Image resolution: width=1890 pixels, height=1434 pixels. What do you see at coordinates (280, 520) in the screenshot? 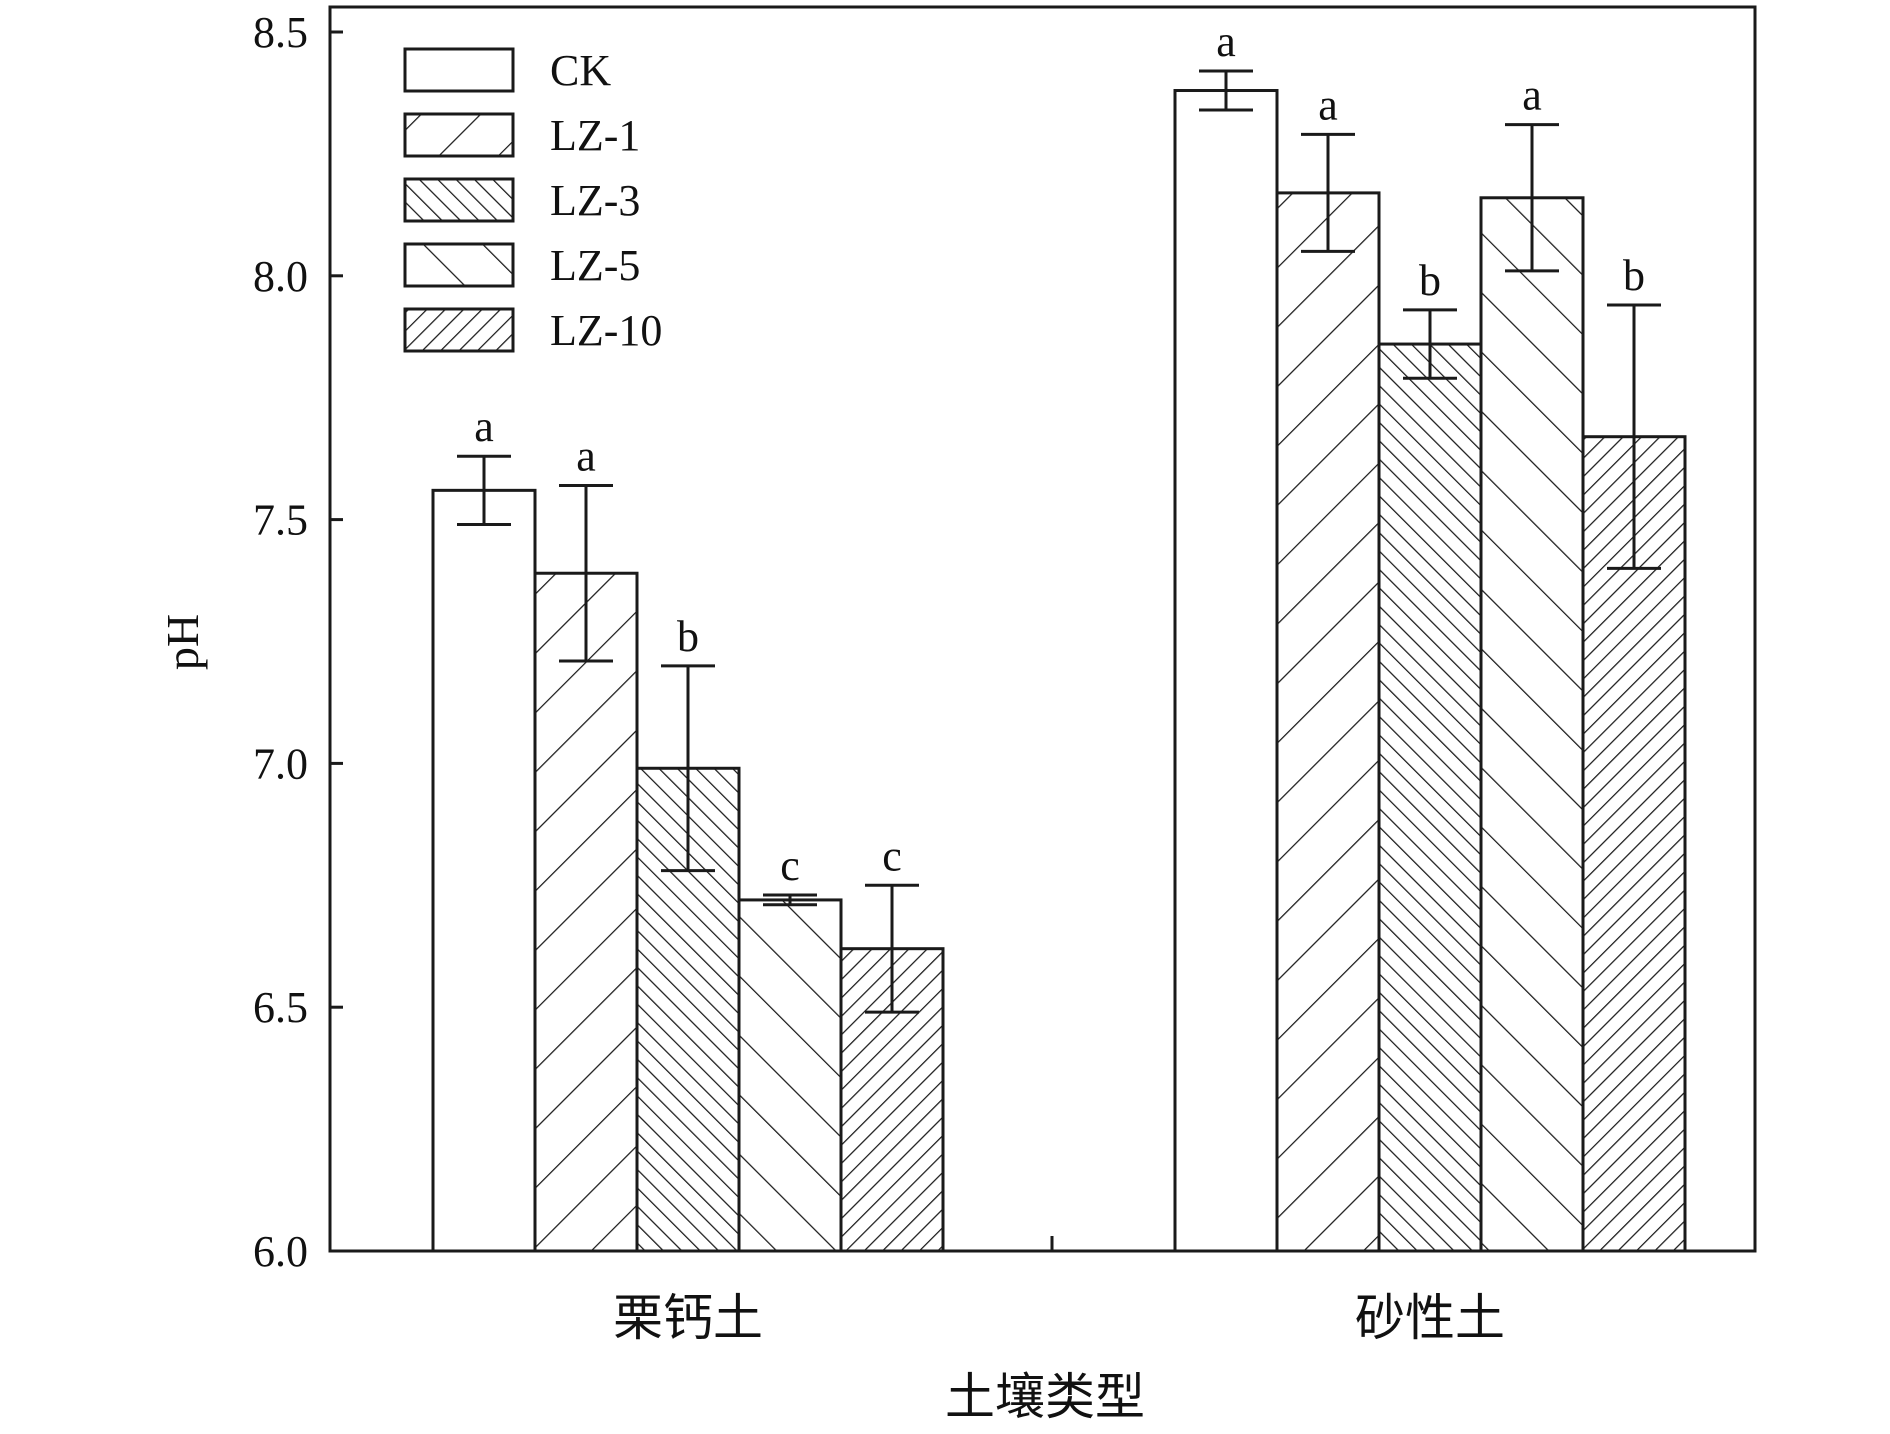
I see `y-tick-label: 7.5` at bounding box center [280, 520].